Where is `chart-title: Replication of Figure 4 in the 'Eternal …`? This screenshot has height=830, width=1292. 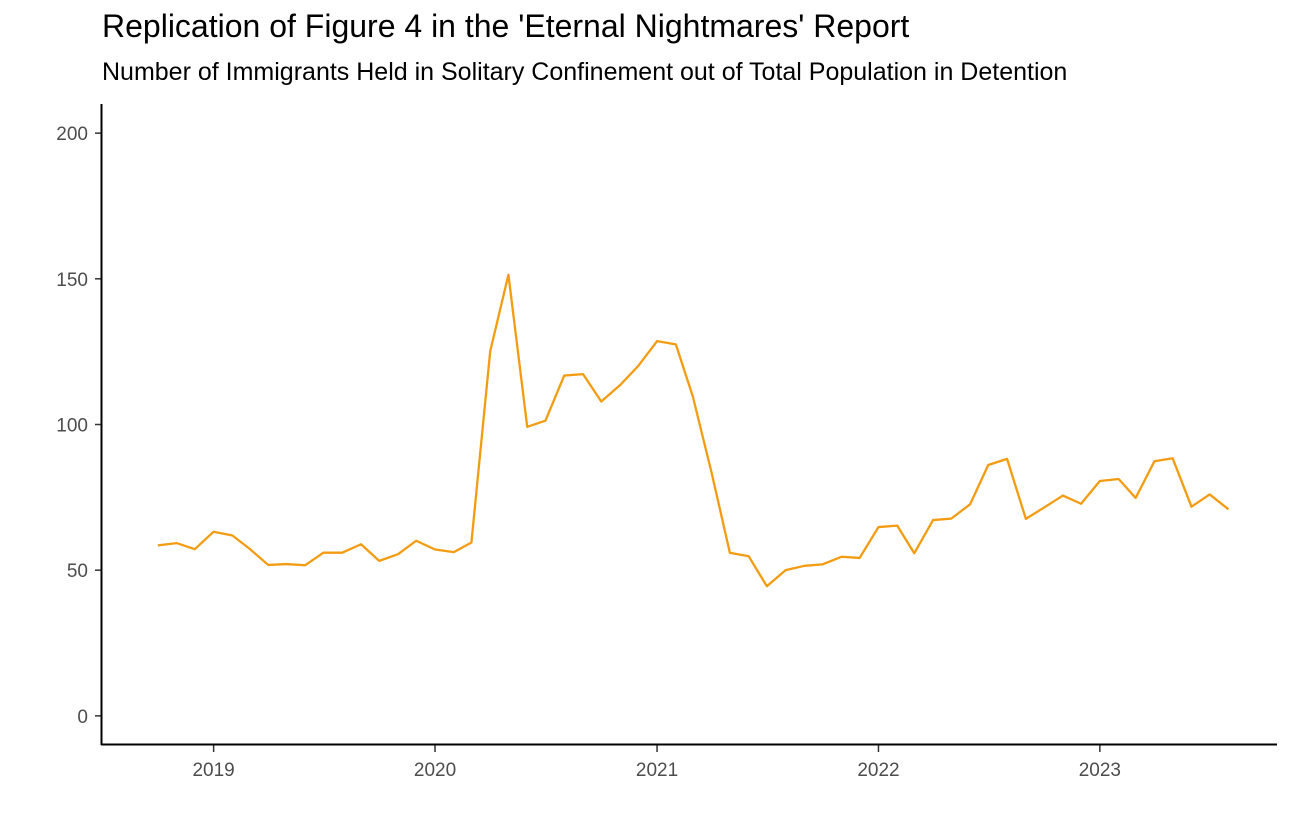 chart-title: Replication of Figure 4 in the 'Eternal … is located at coordinates (506, 26).